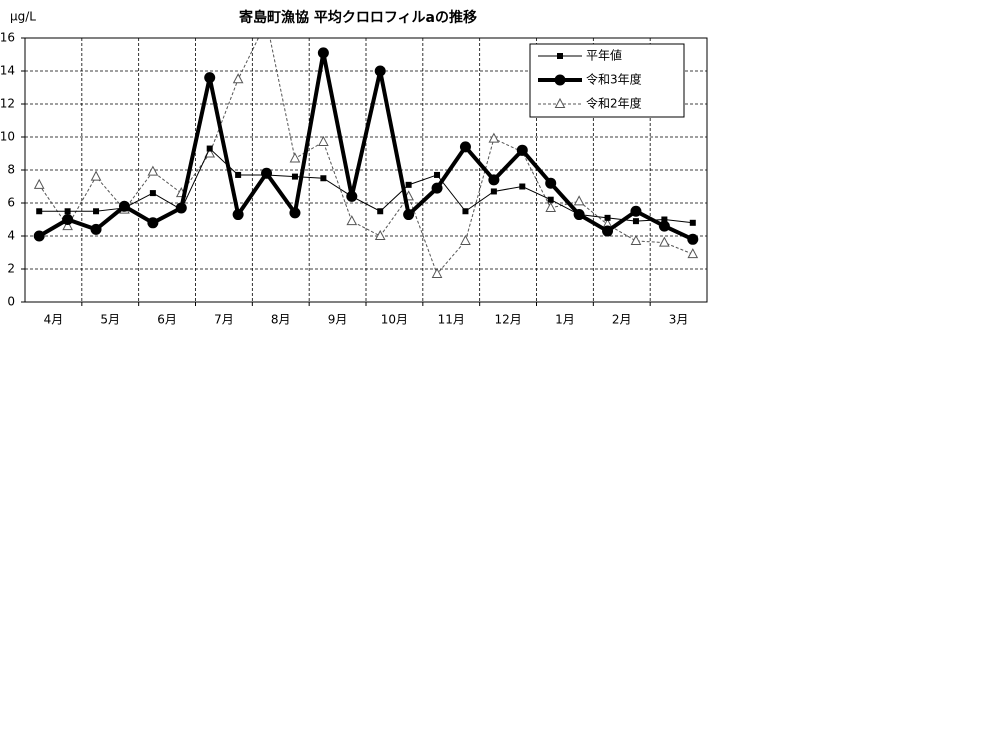  Describe the element at coordinates (679, 320) in the screenshot. I see `x-tick-label: 3月` at that location.